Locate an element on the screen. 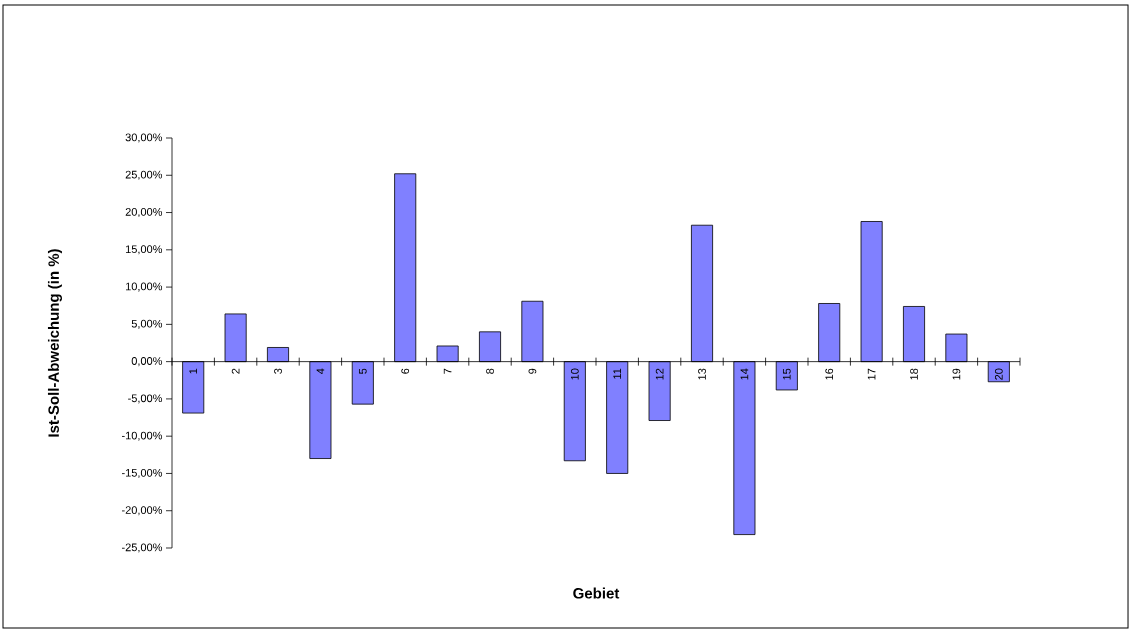  x-tick-label: 17 is located at coordinates (871, 374).